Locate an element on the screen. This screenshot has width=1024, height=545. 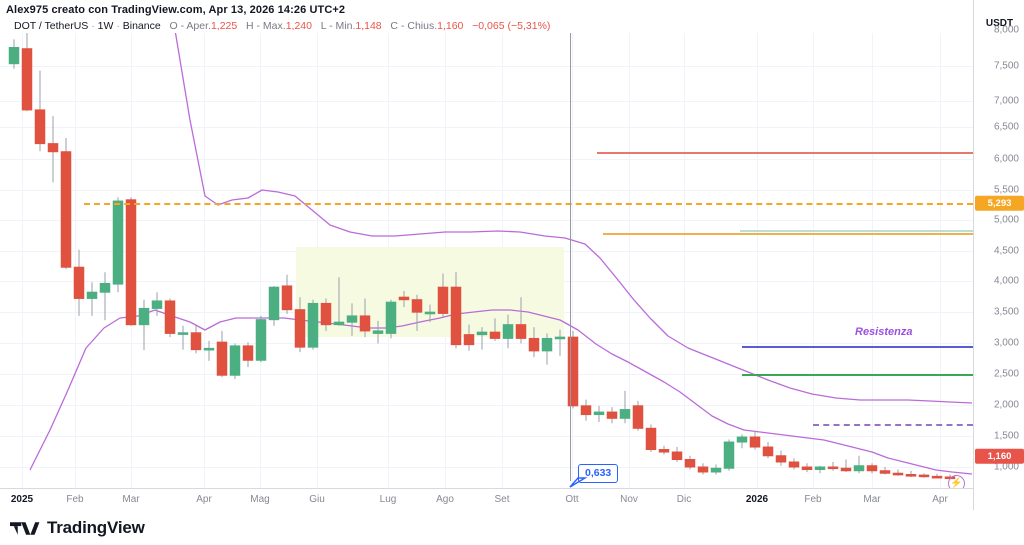
price-tick-label: 4,000 is located at coordinates (1006, 281).